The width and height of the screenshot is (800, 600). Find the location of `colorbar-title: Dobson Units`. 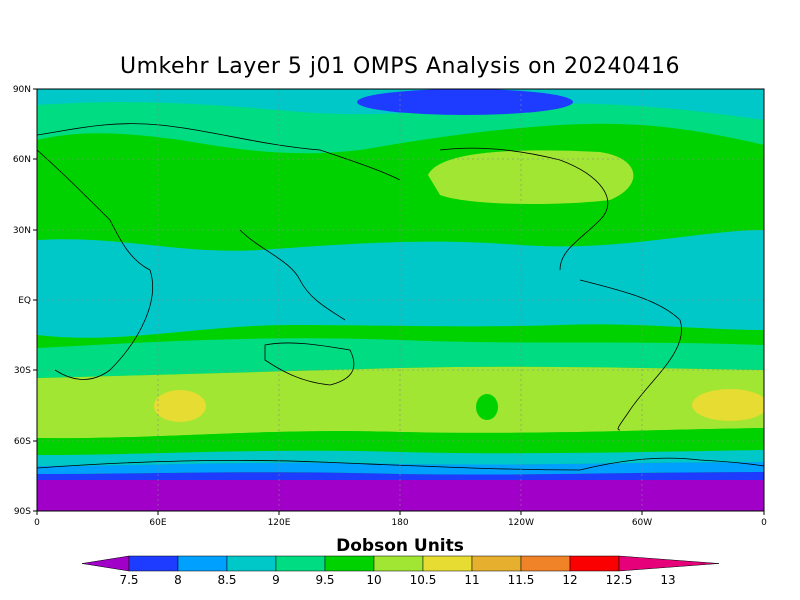

colorbar-title: Dobson Units is located at coordinates (400, 546).